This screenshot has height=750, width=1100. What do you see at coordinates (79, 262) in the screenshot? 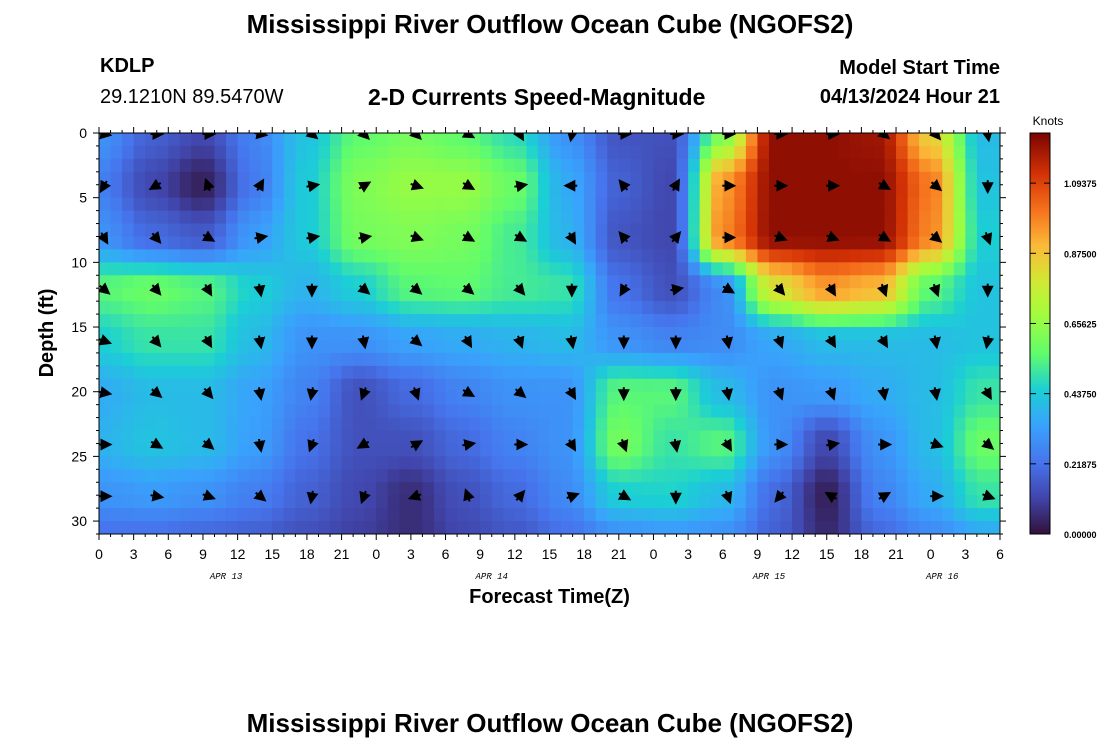
I see `y-tick-label: 10` at bounding box center [79, 262].